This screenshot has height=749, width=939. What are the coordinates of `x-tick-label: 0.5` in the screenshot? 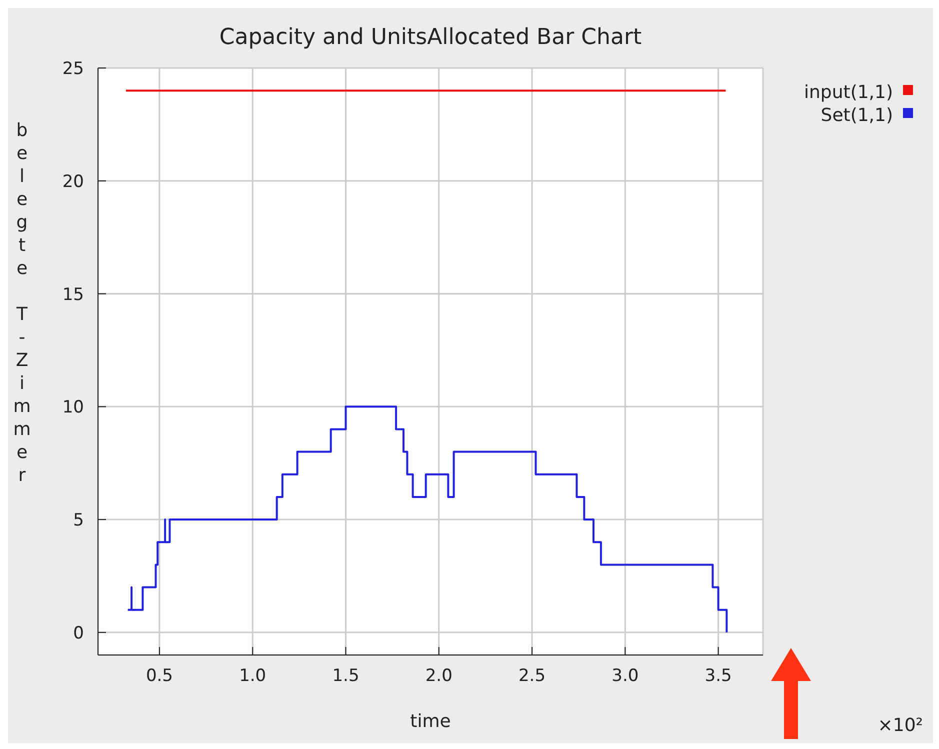 It's located at (159, 676).